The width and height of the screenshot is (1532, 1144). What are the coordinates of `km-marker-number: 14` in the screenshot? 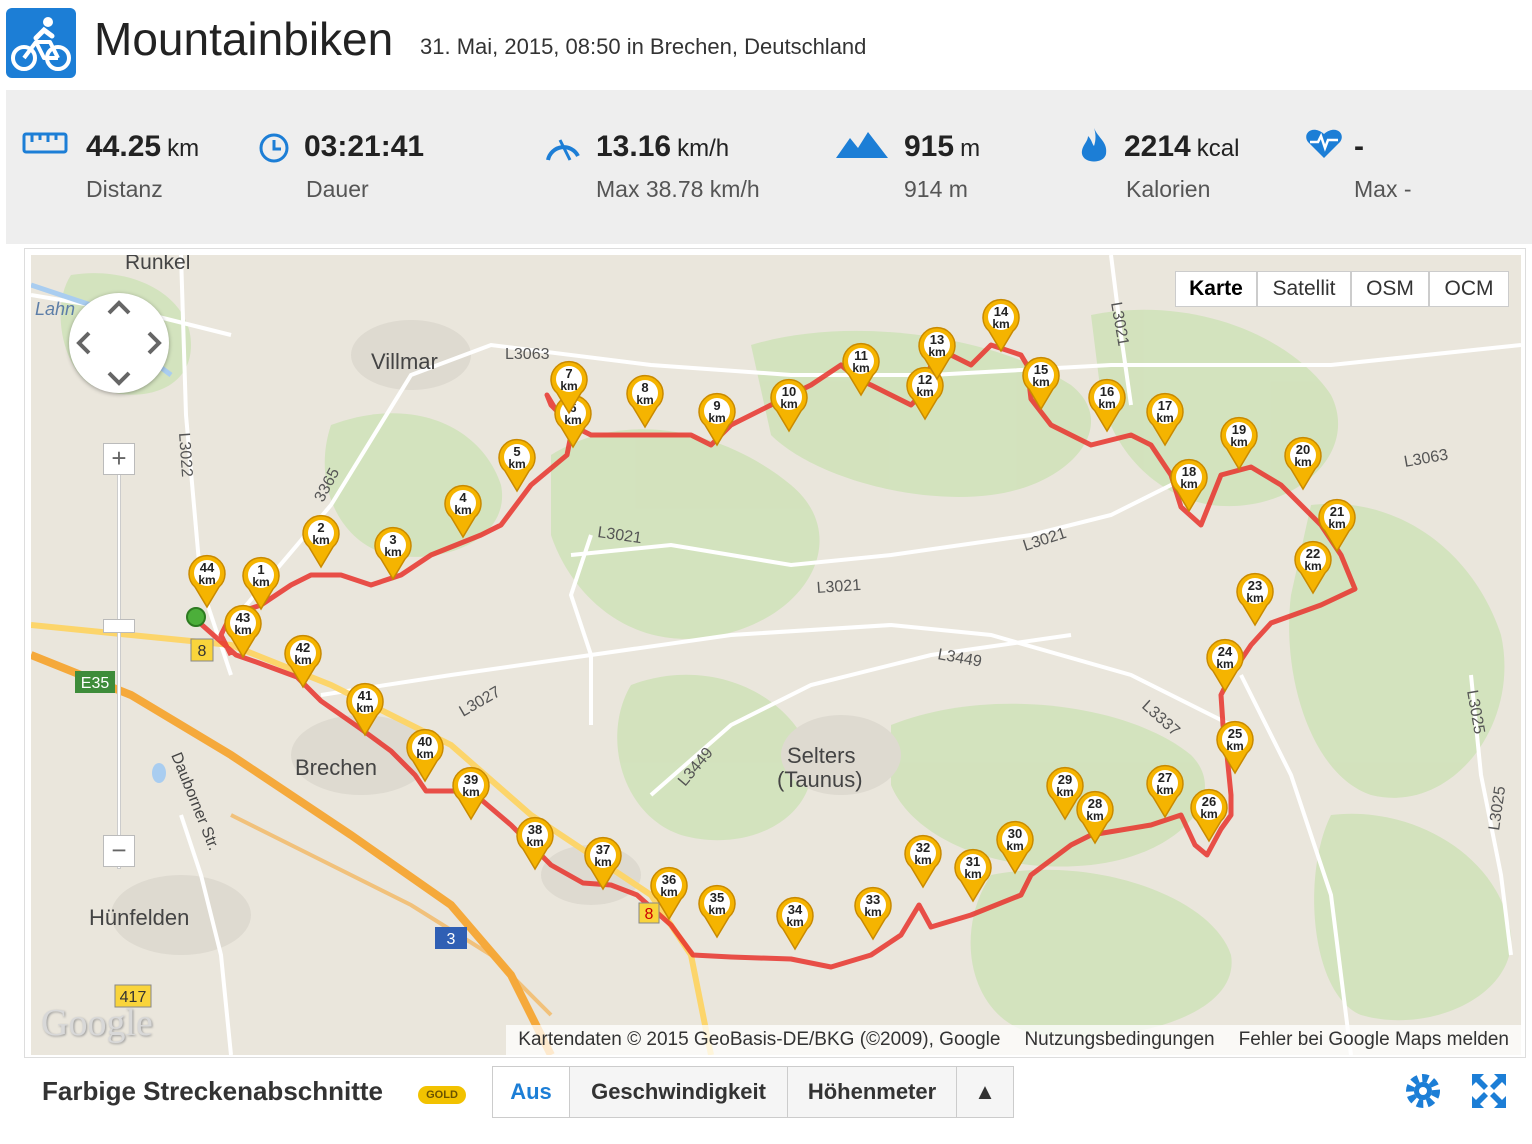 It's located at (1001, 311).